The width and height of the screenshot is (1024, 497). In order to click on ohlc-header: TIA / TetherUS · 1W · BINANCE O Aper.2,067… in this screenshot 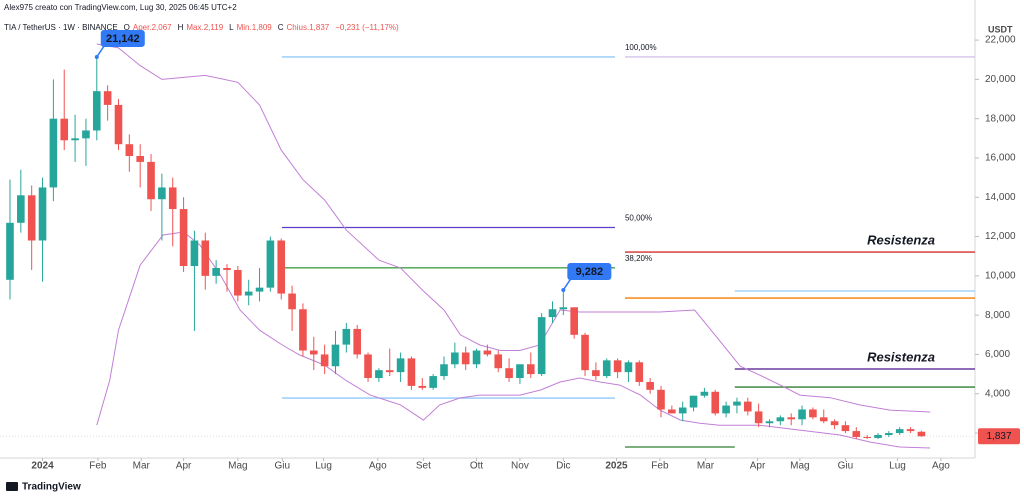, I will do `click(201, 27)`.